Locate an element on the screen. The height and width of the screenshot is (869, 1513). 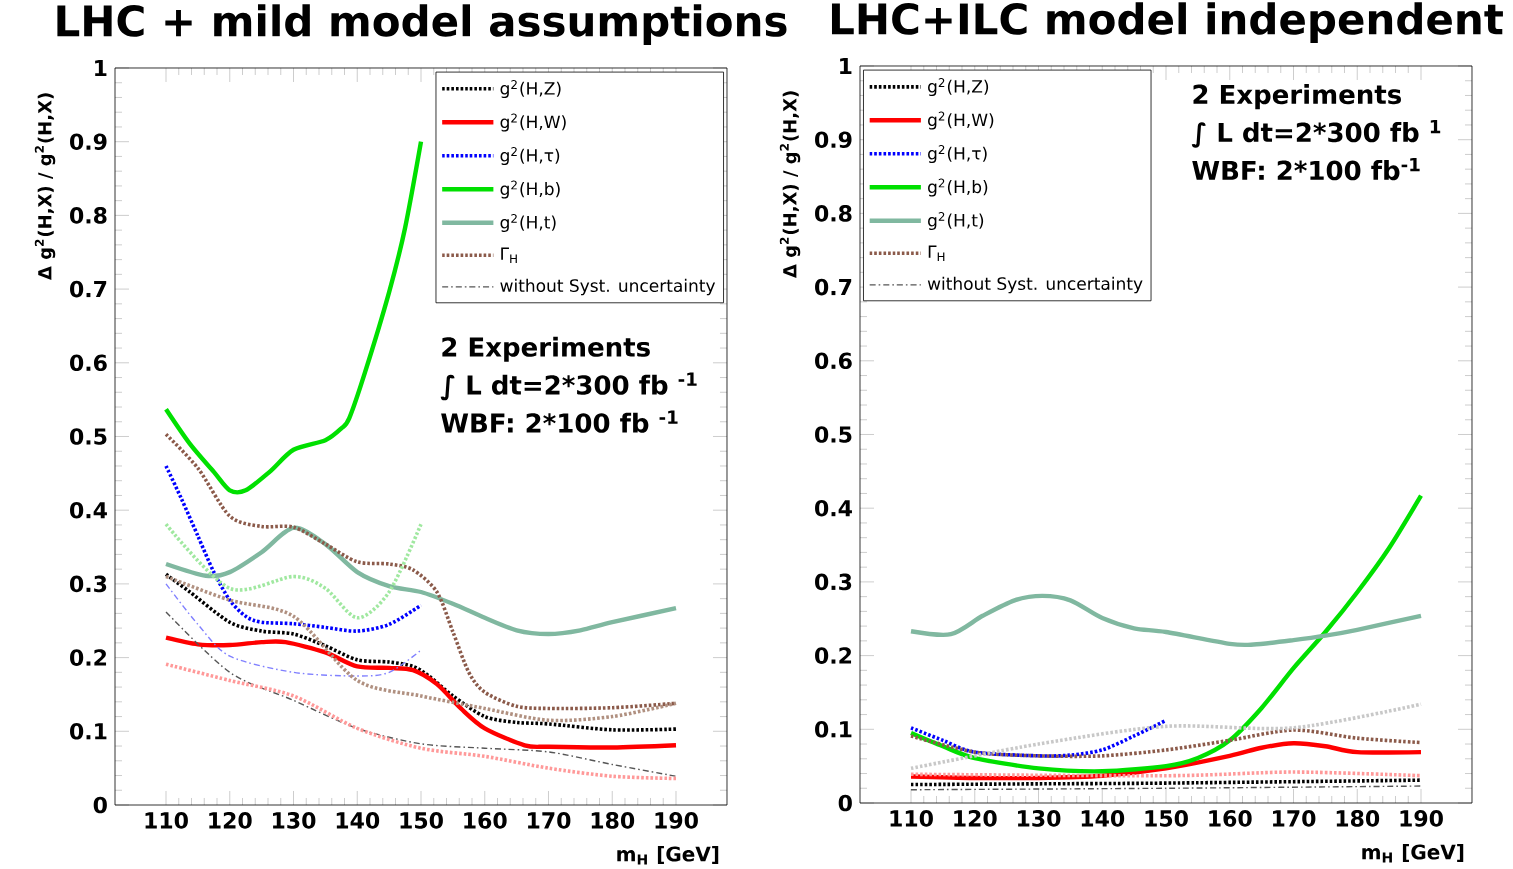
annotation: WBF: 2*100 fb $^{-1}$ is located at coordinates (559, 421).